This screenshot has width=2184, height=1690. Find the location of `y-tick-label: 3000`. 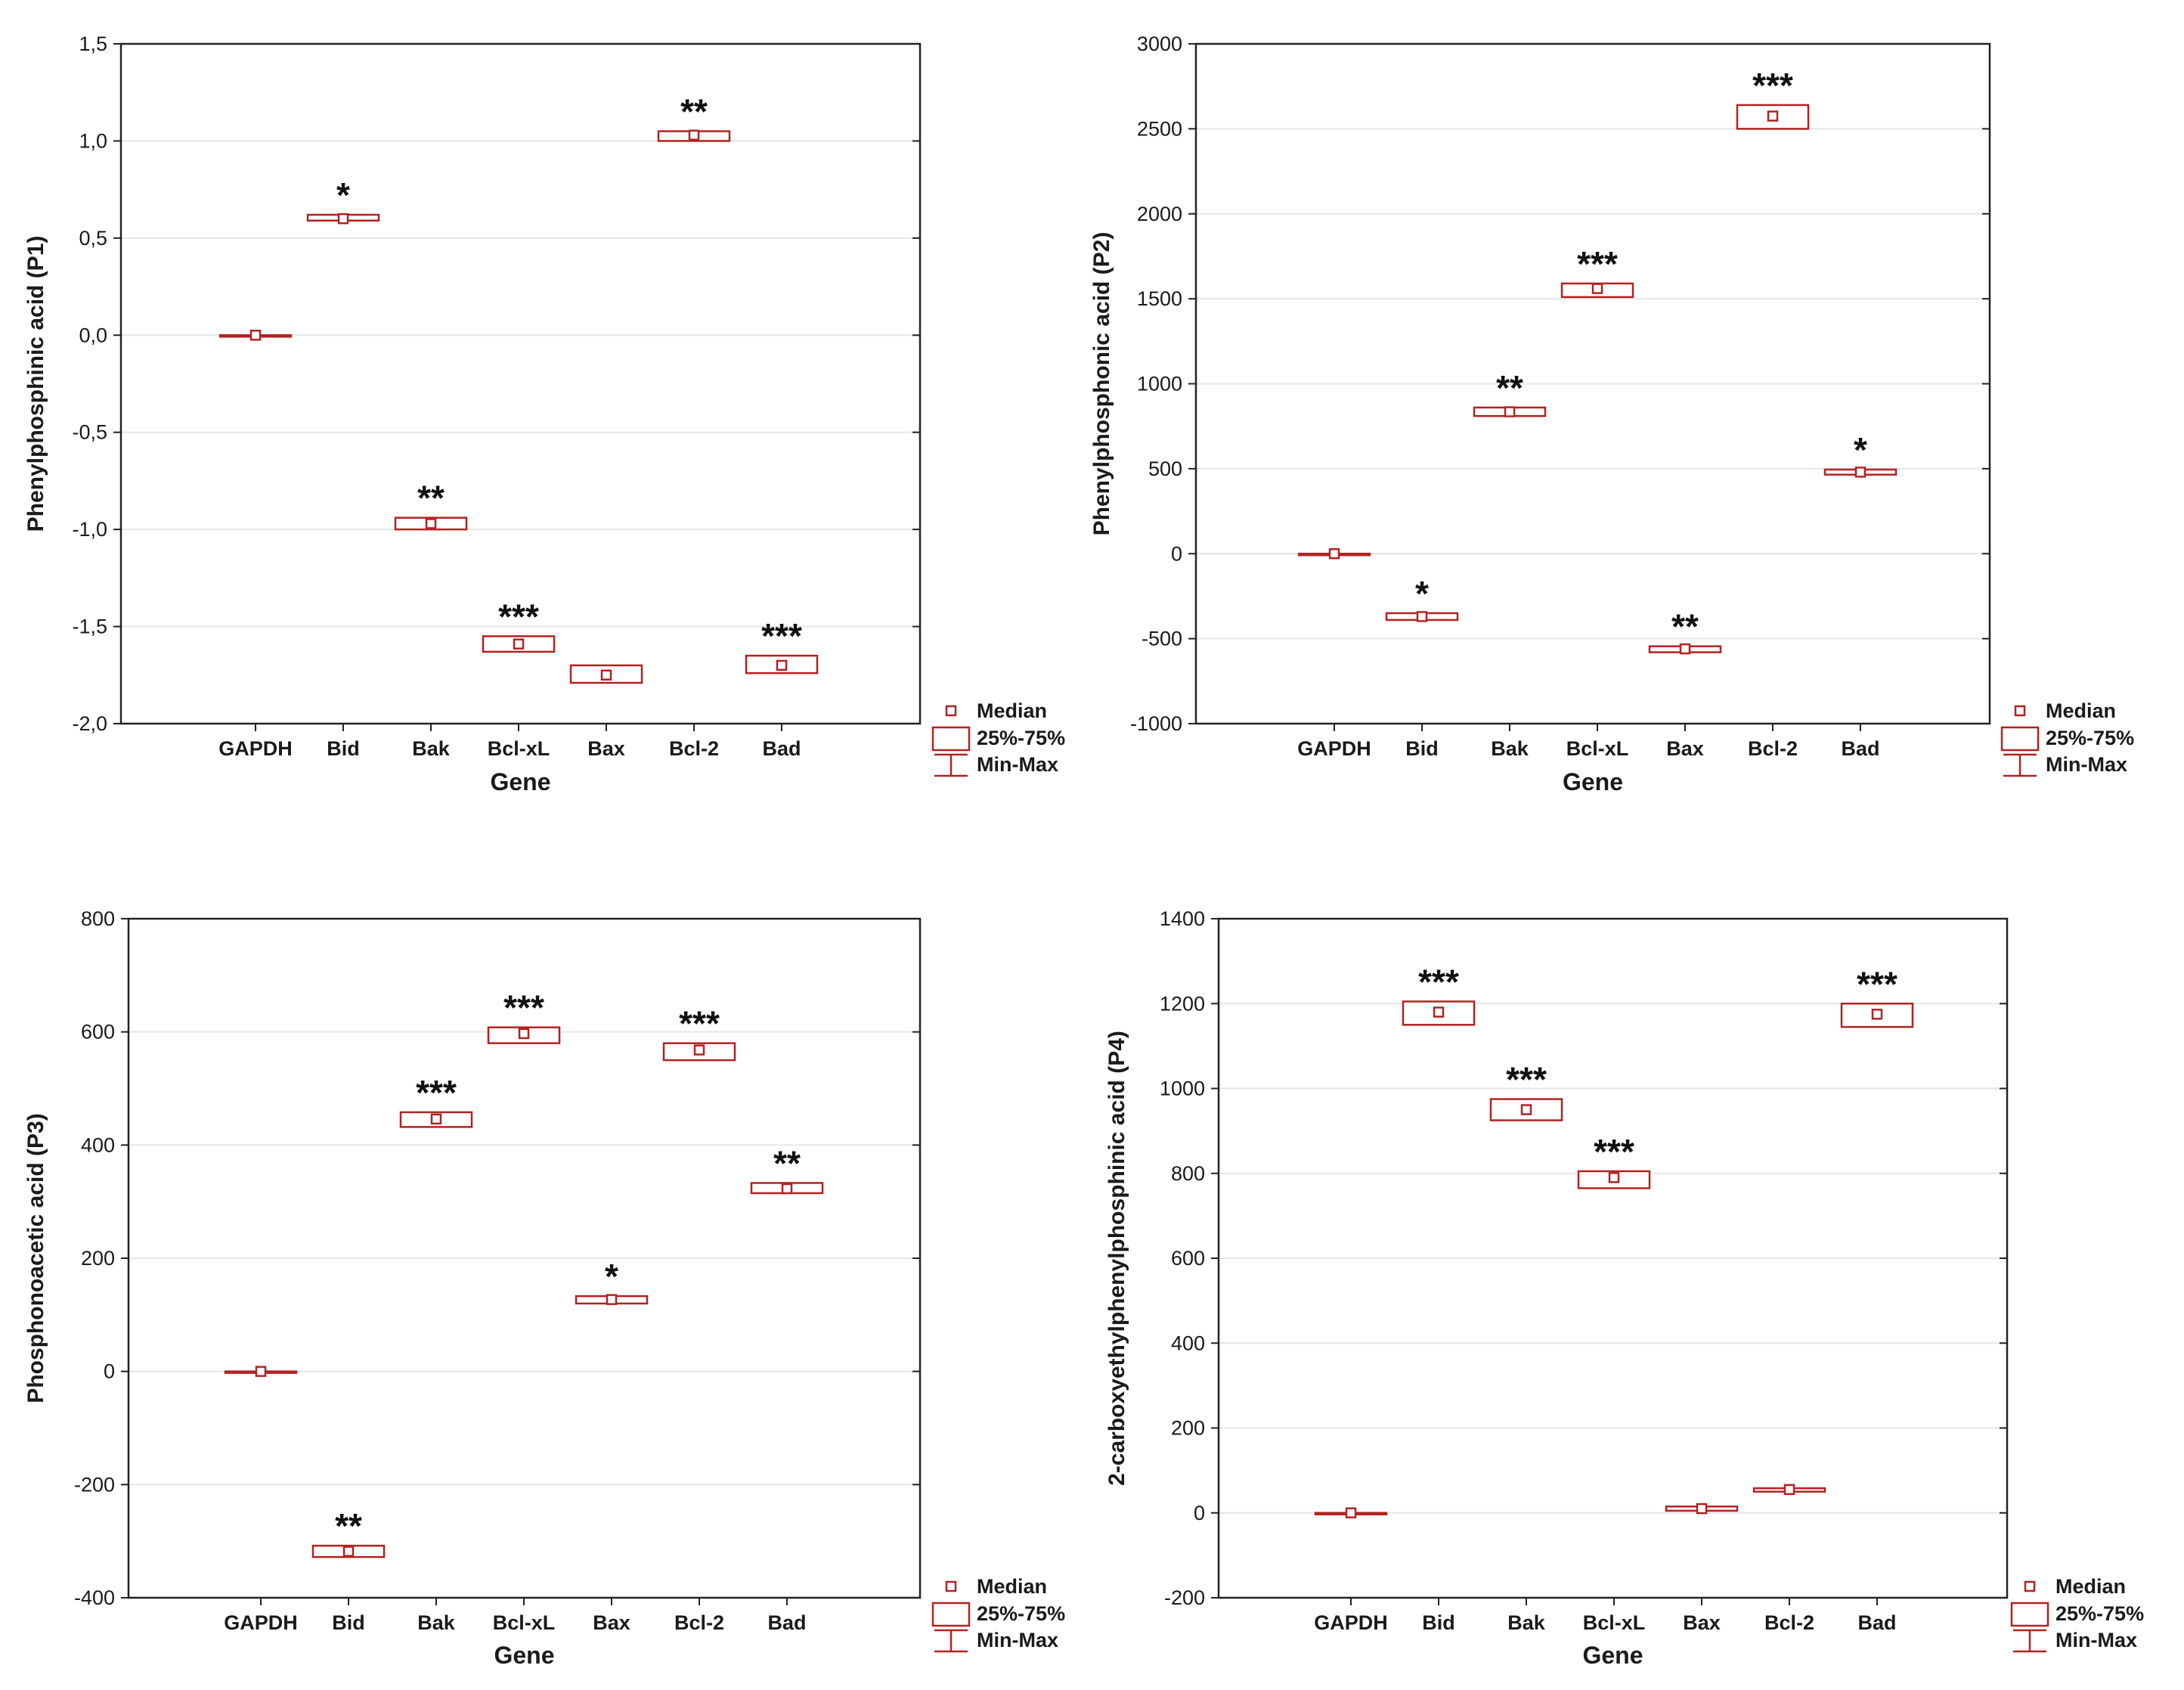

y-tick-label: 3000 is located at coordinates (1159, 44).